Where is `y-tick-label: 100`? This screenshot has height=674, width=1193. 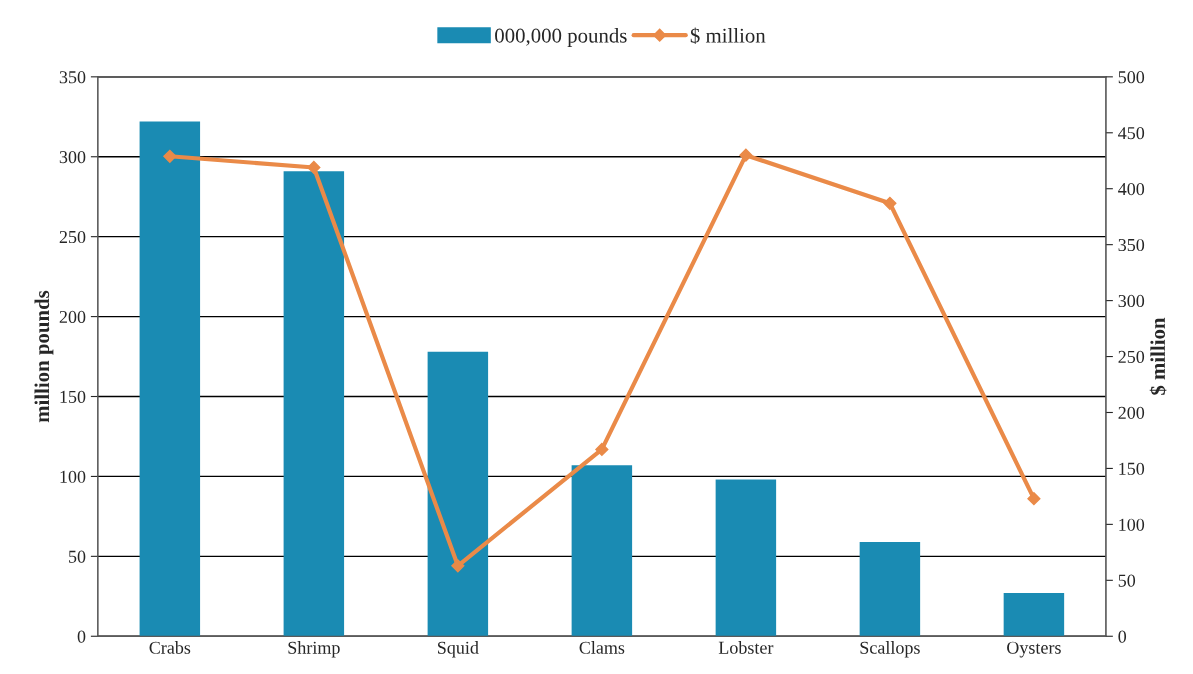
y-tick-label: 100 is located at coordinates (73, 476).